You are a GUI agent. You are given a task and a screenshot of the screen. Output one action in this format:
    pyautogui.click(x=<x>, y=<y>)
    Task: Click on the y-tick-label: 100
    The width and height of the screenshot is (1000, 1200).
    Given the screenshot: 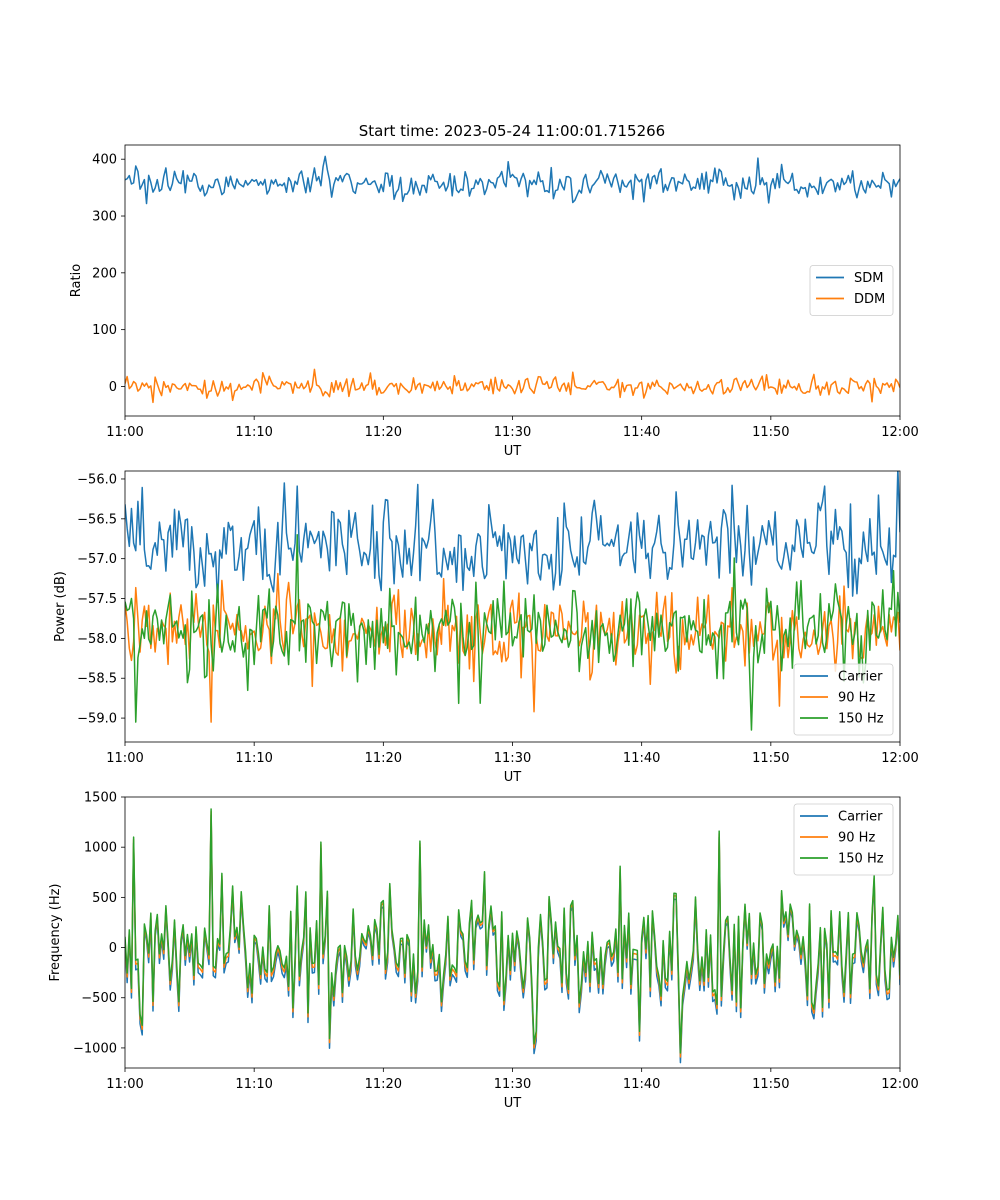 What is the action you would take?
    pyautogui.click(x=104, y=330)
    